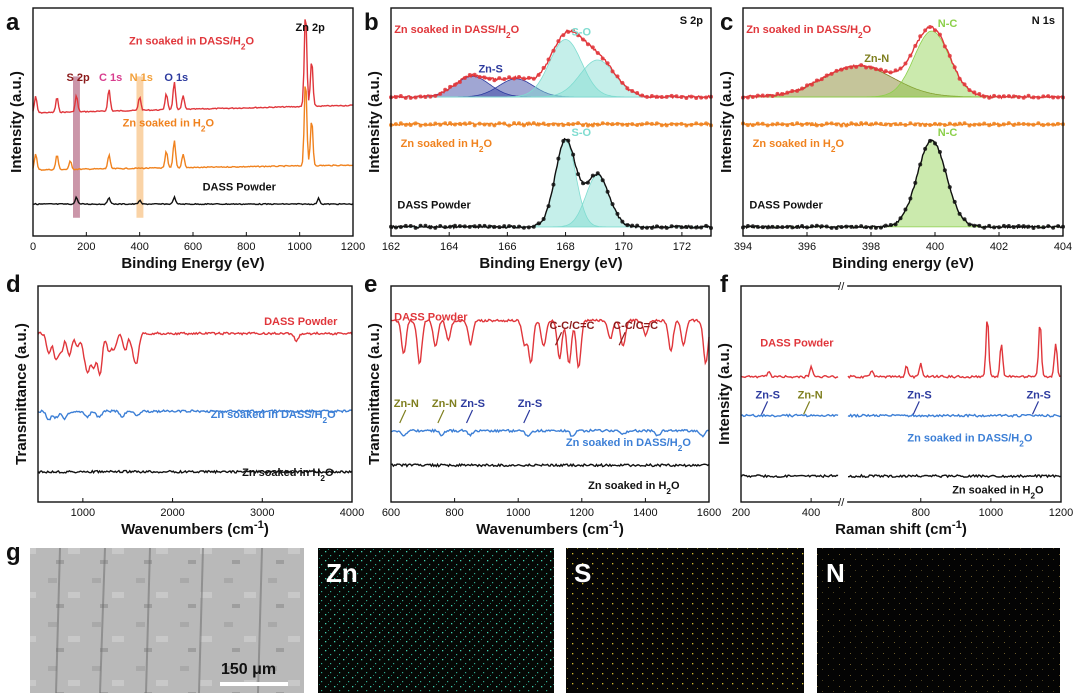 The width and height of the screenshot is (1080, 697). I want to click on x-tick-label: 170, so click(624, 247).